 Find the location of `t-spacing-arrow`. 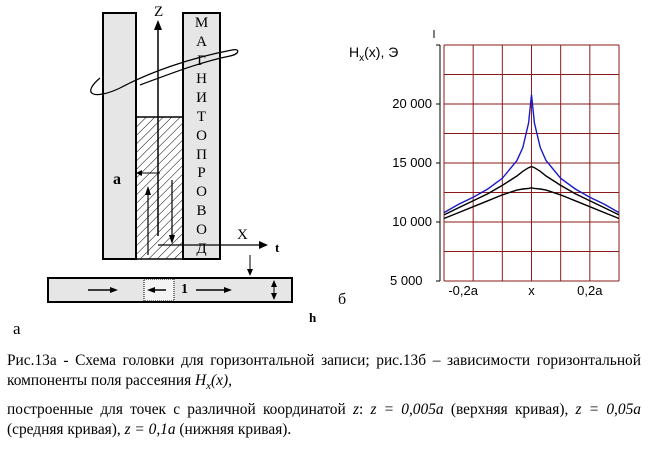

t-spacing-arrow is located at coordinates (250, 272).